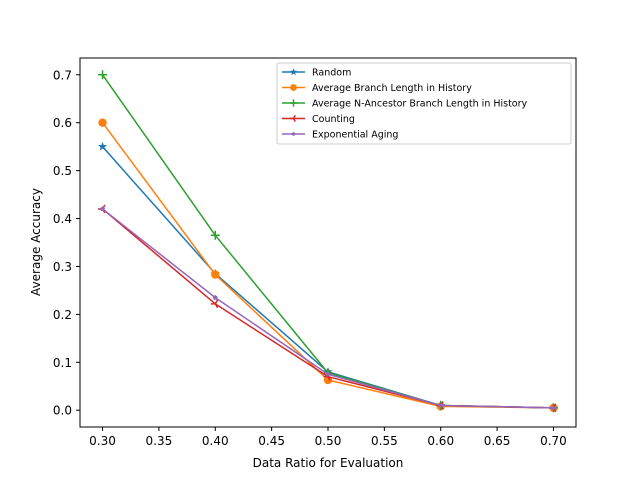 The image size is (640, 480). Describe the element at coordinates (328, 463) in the screenshot. I see `x-axis-label: Data Ratio for Evaluation` at that location.